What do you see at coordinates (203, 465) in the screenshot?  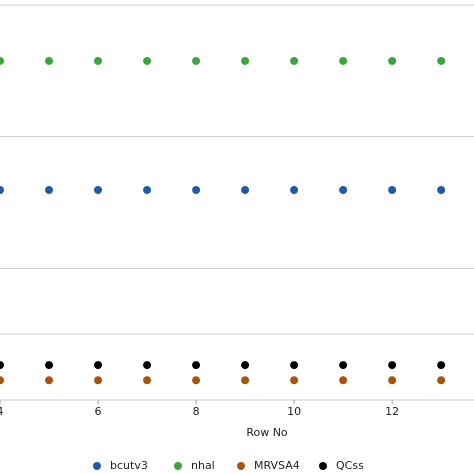 I see `legend-label: nhal` at bounding box center [203, 465].